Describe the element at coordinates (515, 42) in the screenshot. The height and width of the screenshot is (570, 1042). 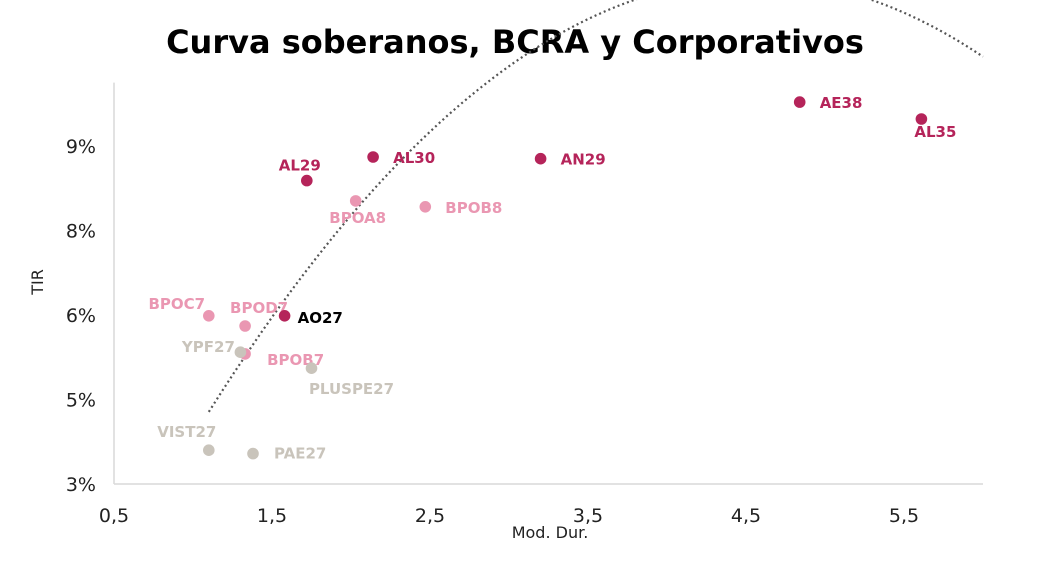
I see `chart-title: Curva soberanos, BCRA y Corporativos` at that location.